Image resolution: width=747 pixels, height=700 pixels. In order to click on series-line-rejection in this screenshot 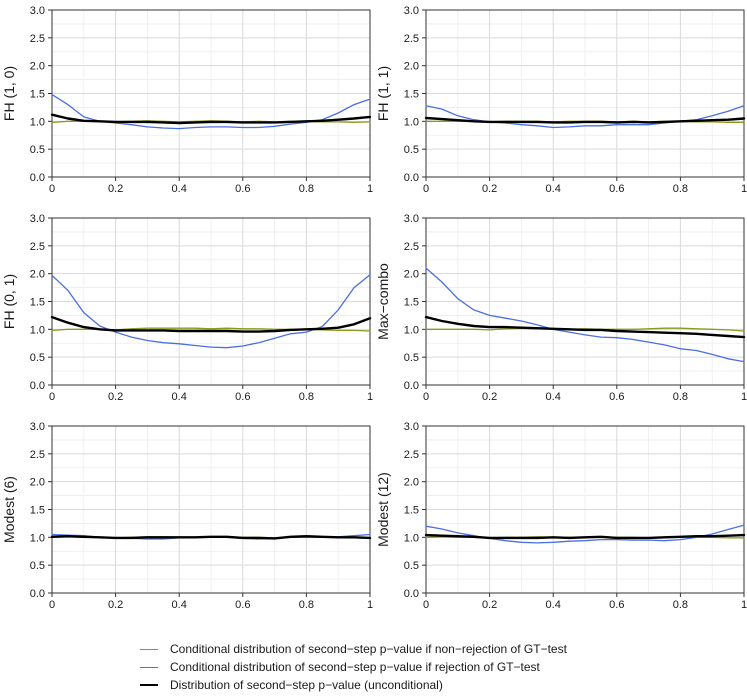, I will do `click(585, 315)`.